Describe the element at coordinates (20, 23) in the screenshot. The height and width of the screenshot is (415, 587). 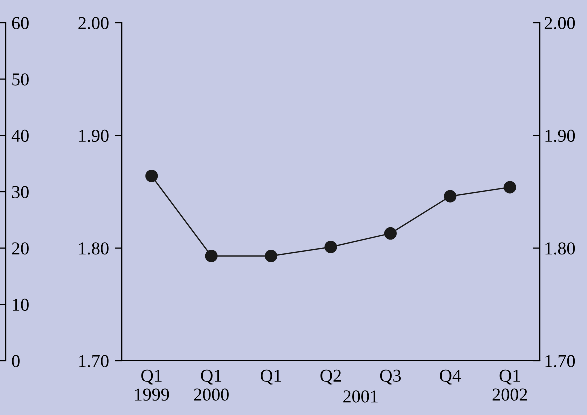
I see `y3-tick-label: 60` at that location.